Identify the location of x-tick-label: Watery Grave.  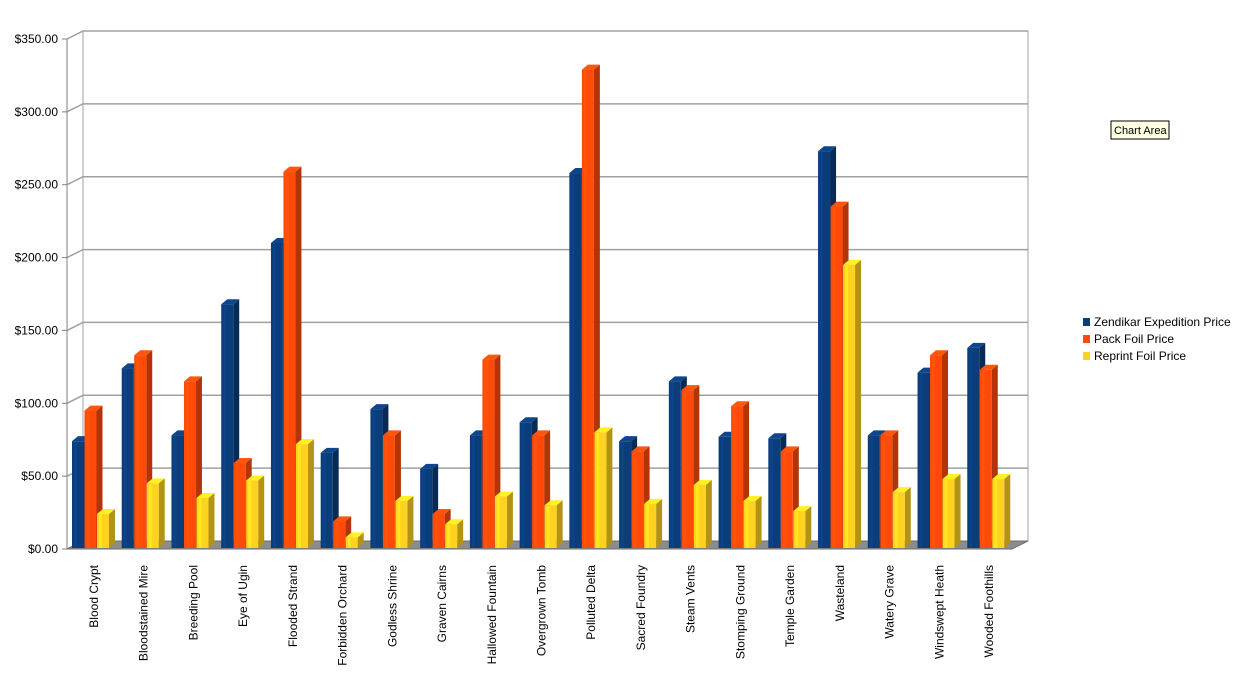
(890, 602).